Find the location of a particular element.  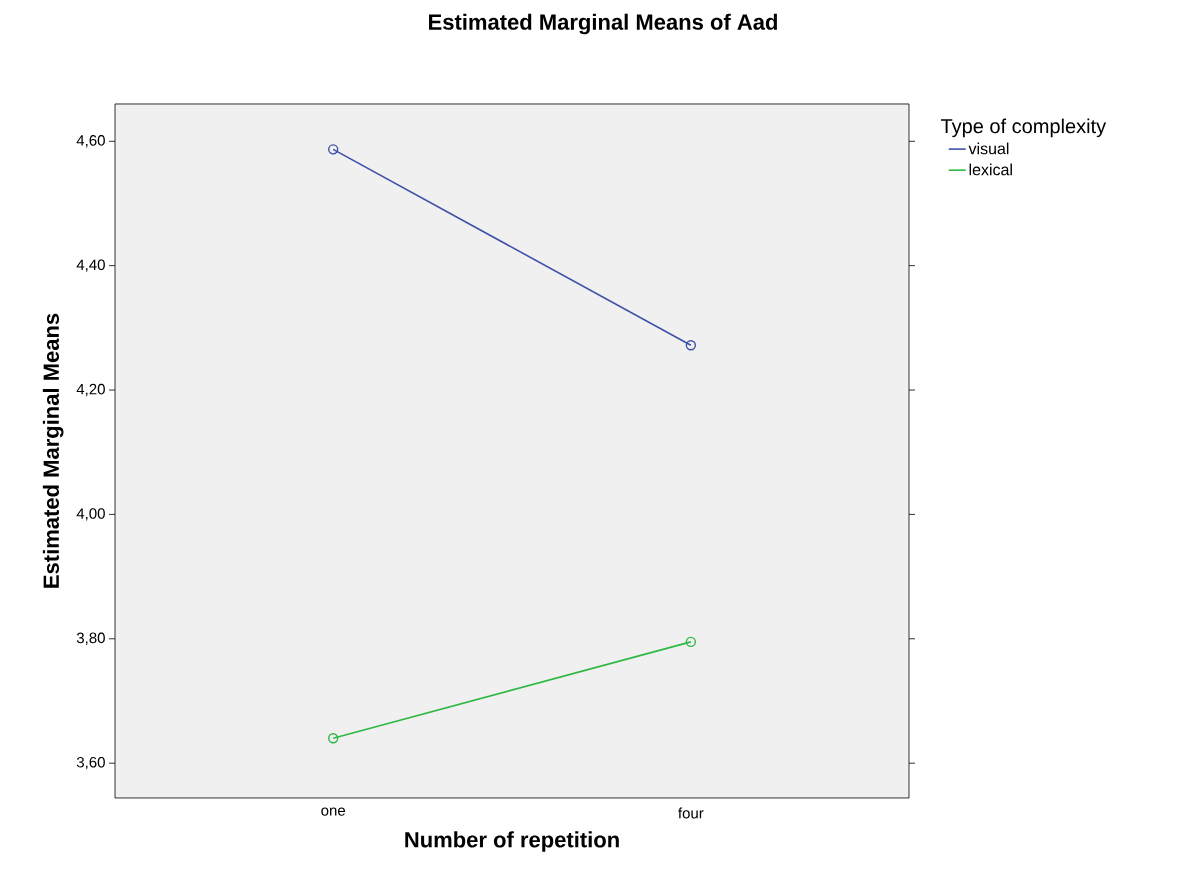

legend-title: Type of complexity is located at coordinates (1023, 128).